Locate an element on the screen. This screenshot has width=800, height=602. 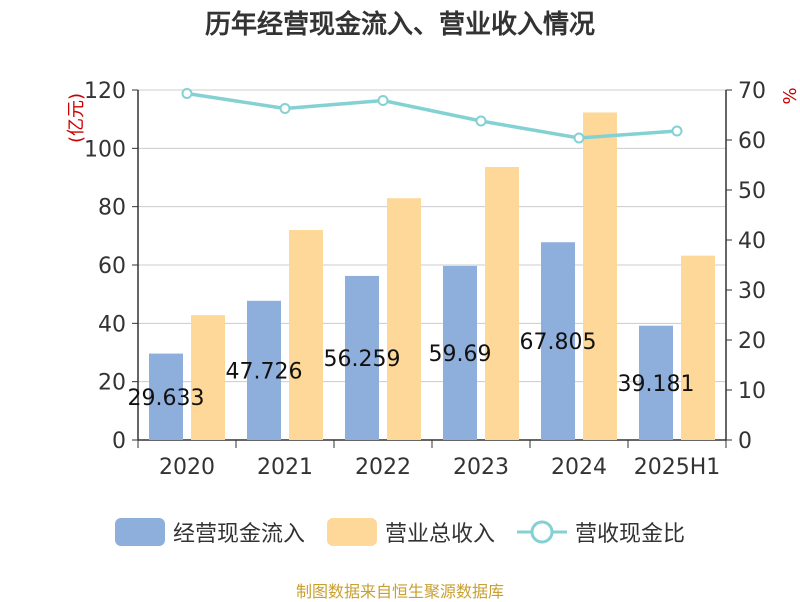
x-tick-label: 2023 is located at coordinates (481, 467).